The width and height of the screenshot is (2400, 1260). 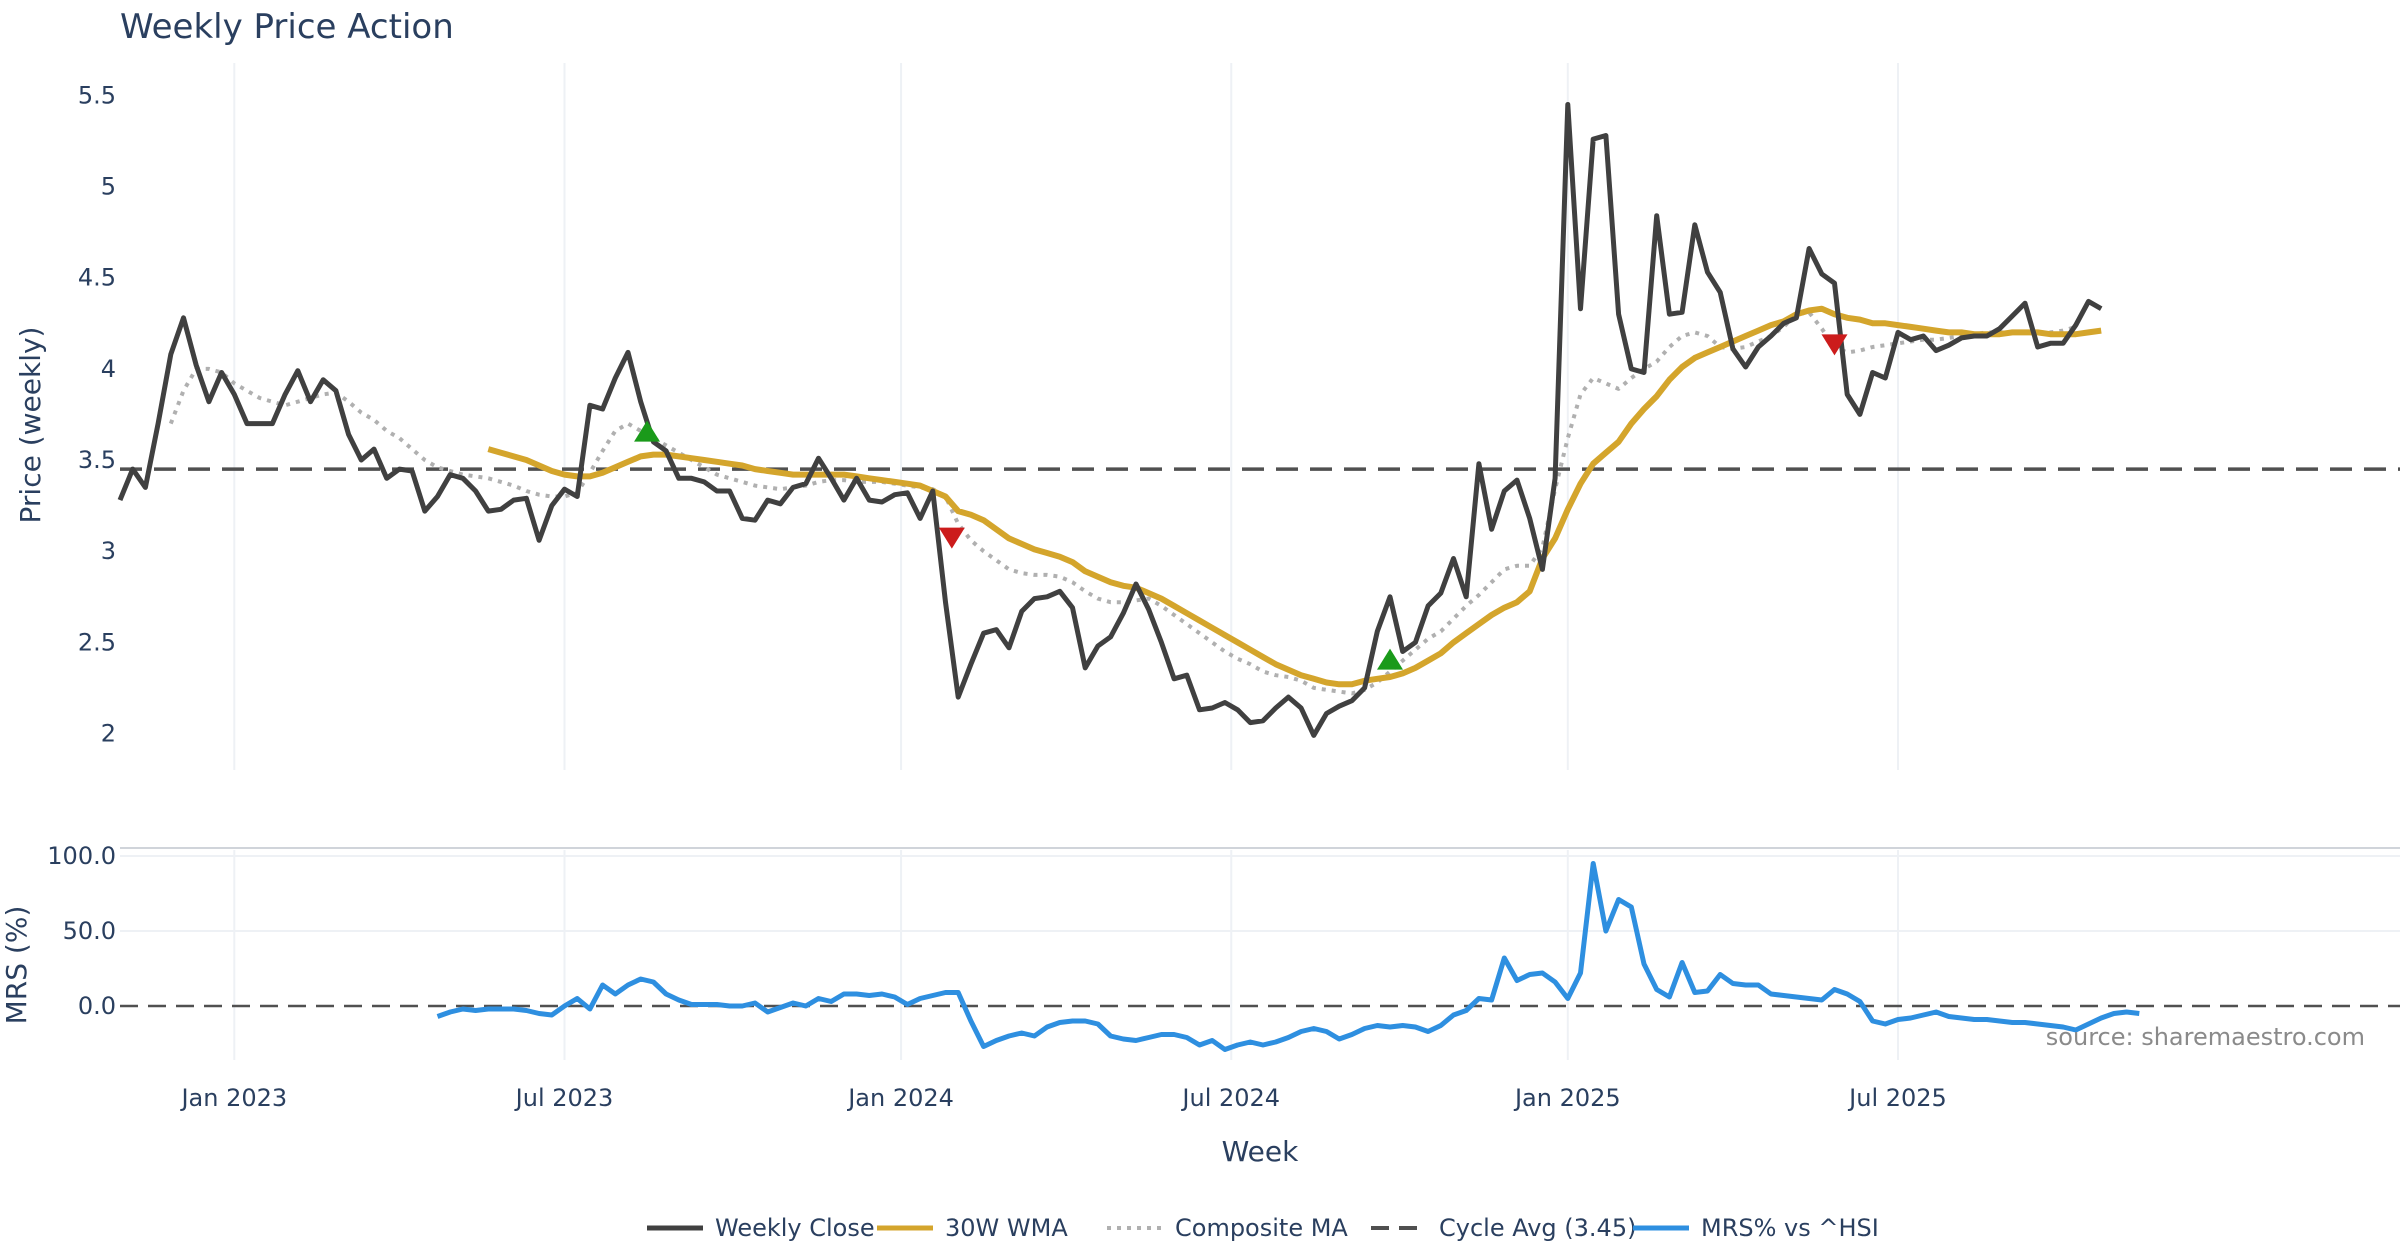 What do you see at coordinates (108, 551) in the screenshot?
I see `y-tick-label: 3` at bounding box center [108, 551].